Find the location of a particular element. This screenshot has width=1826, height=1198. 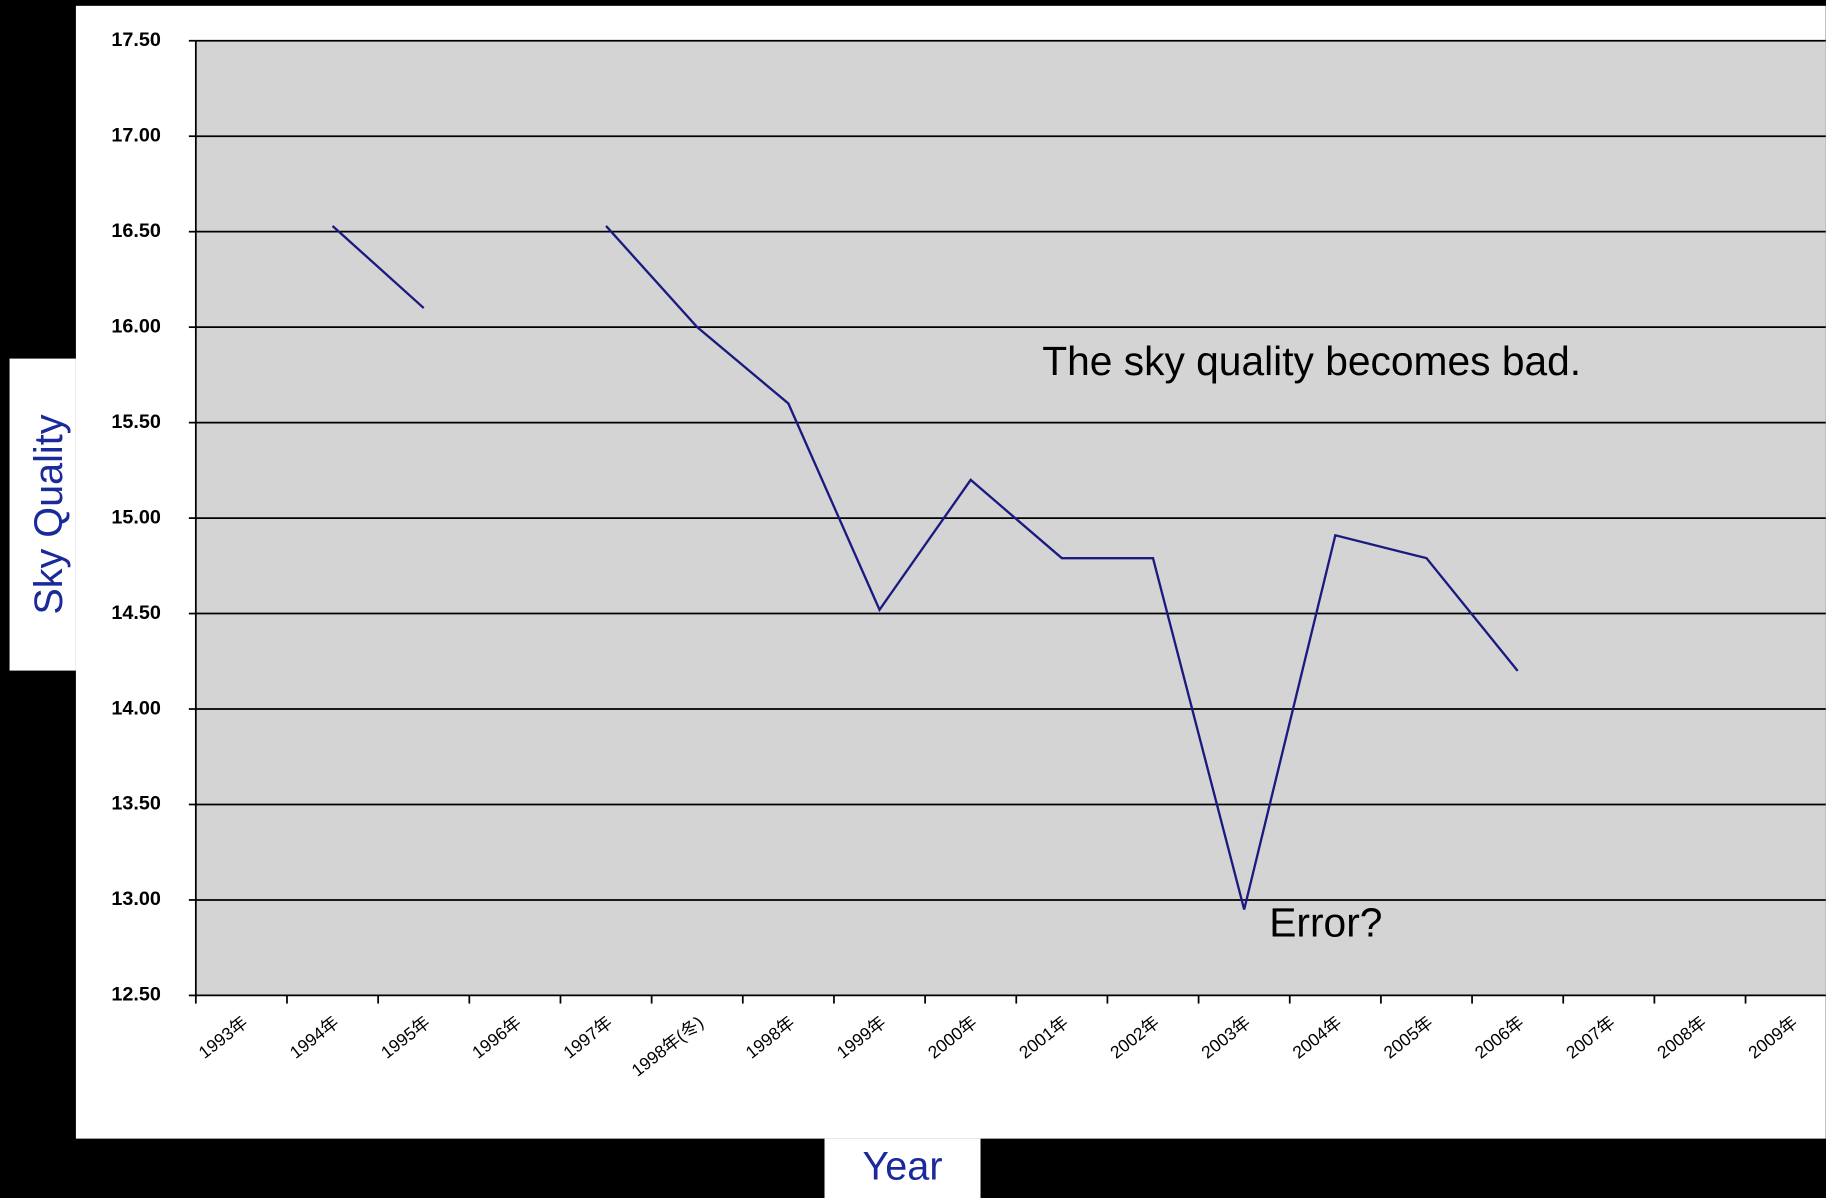

y-axis-title: Sky Quality is located at coordinates (49, 514).